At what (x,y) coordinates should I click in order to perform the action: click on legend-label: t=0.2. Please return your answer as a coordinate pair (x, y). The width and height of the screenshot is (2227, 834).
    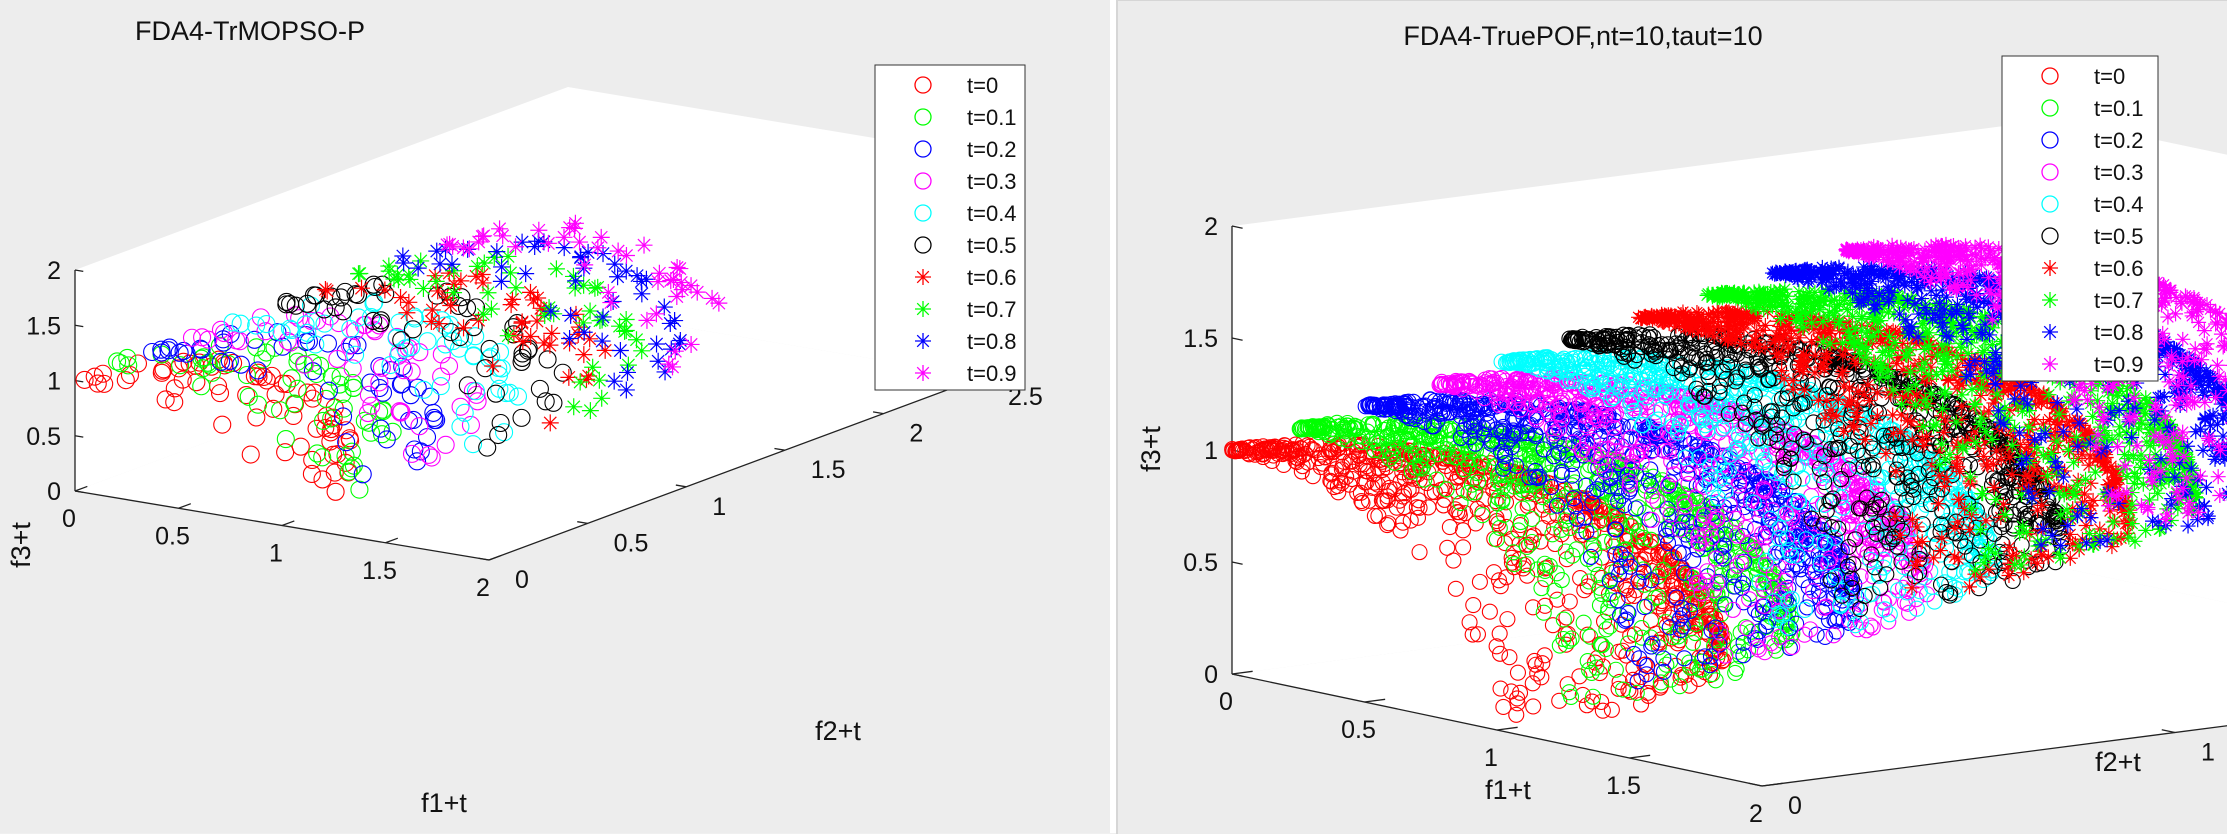
    Looking at the image, I should click on (992, 149).